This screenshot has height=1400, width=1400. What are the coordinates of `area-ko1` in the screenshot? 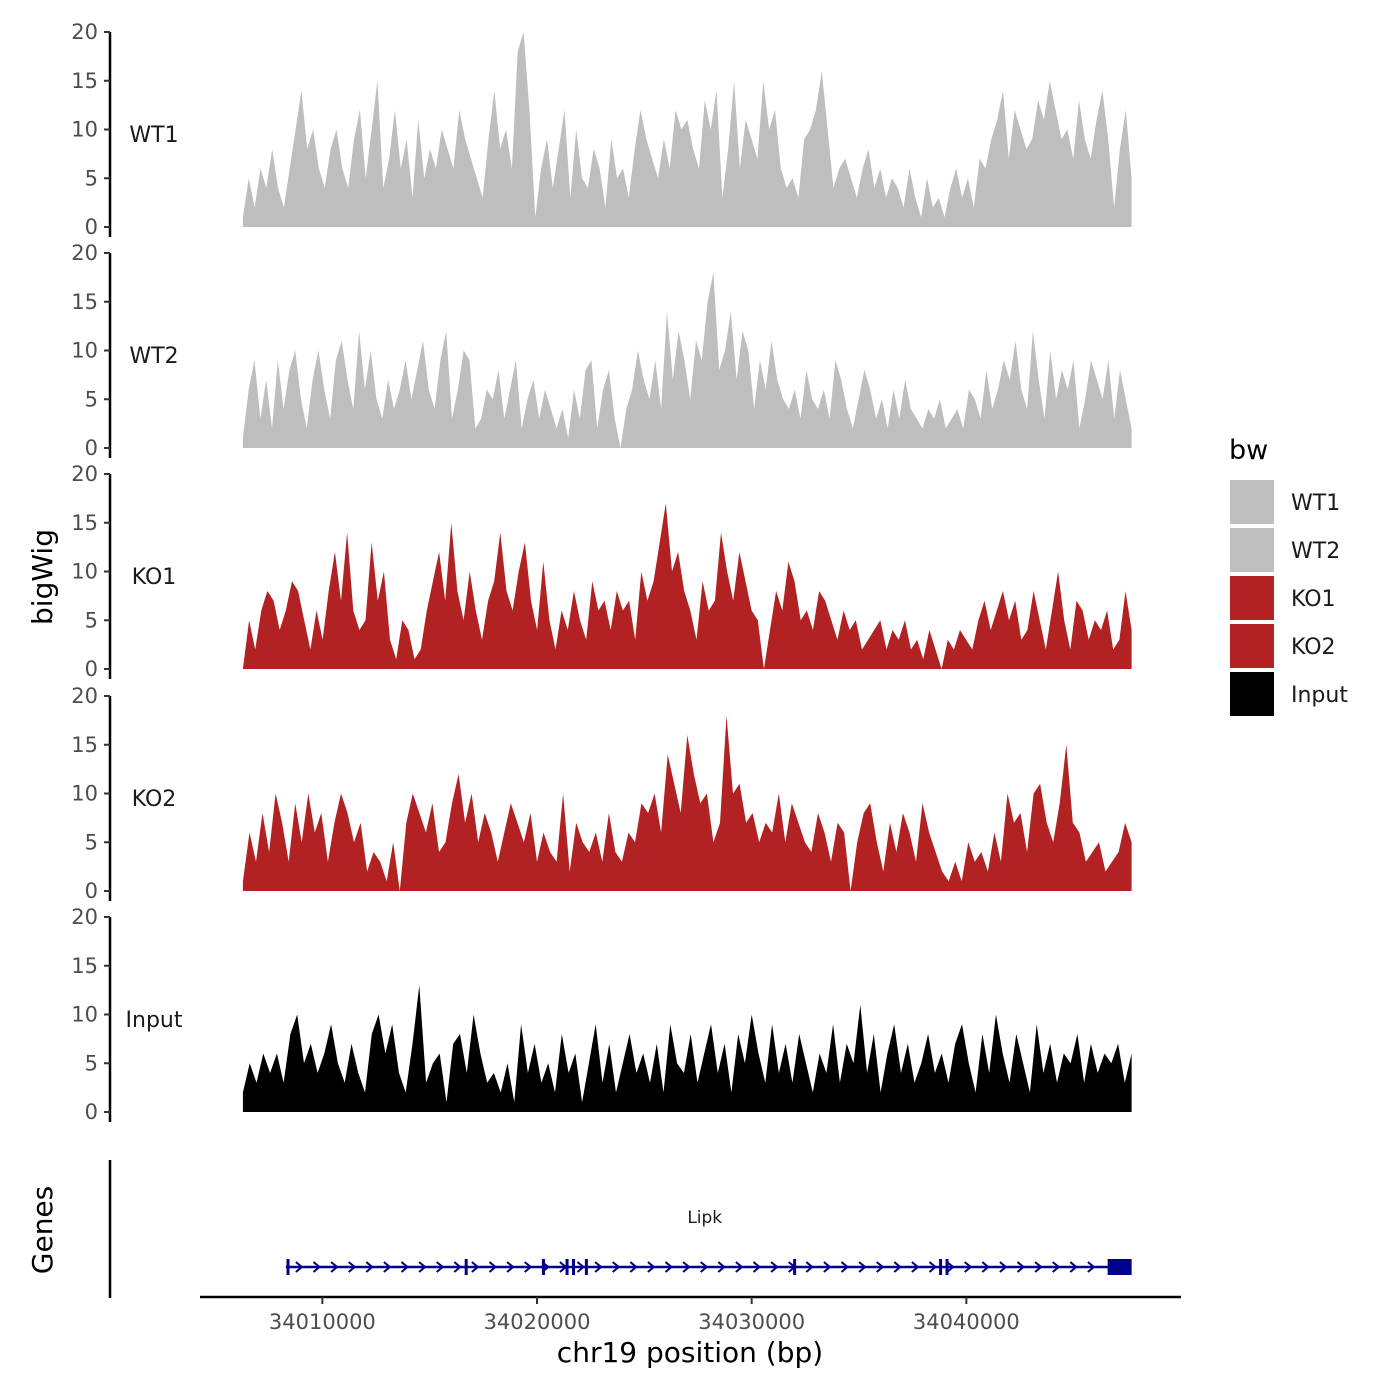 It's located at (687, 586).